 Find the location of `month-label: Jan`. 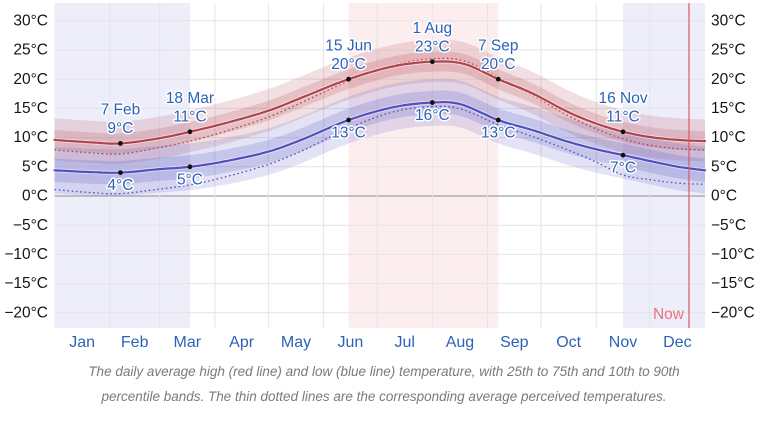

month-label: Jan is located at coordinates (82, 342).